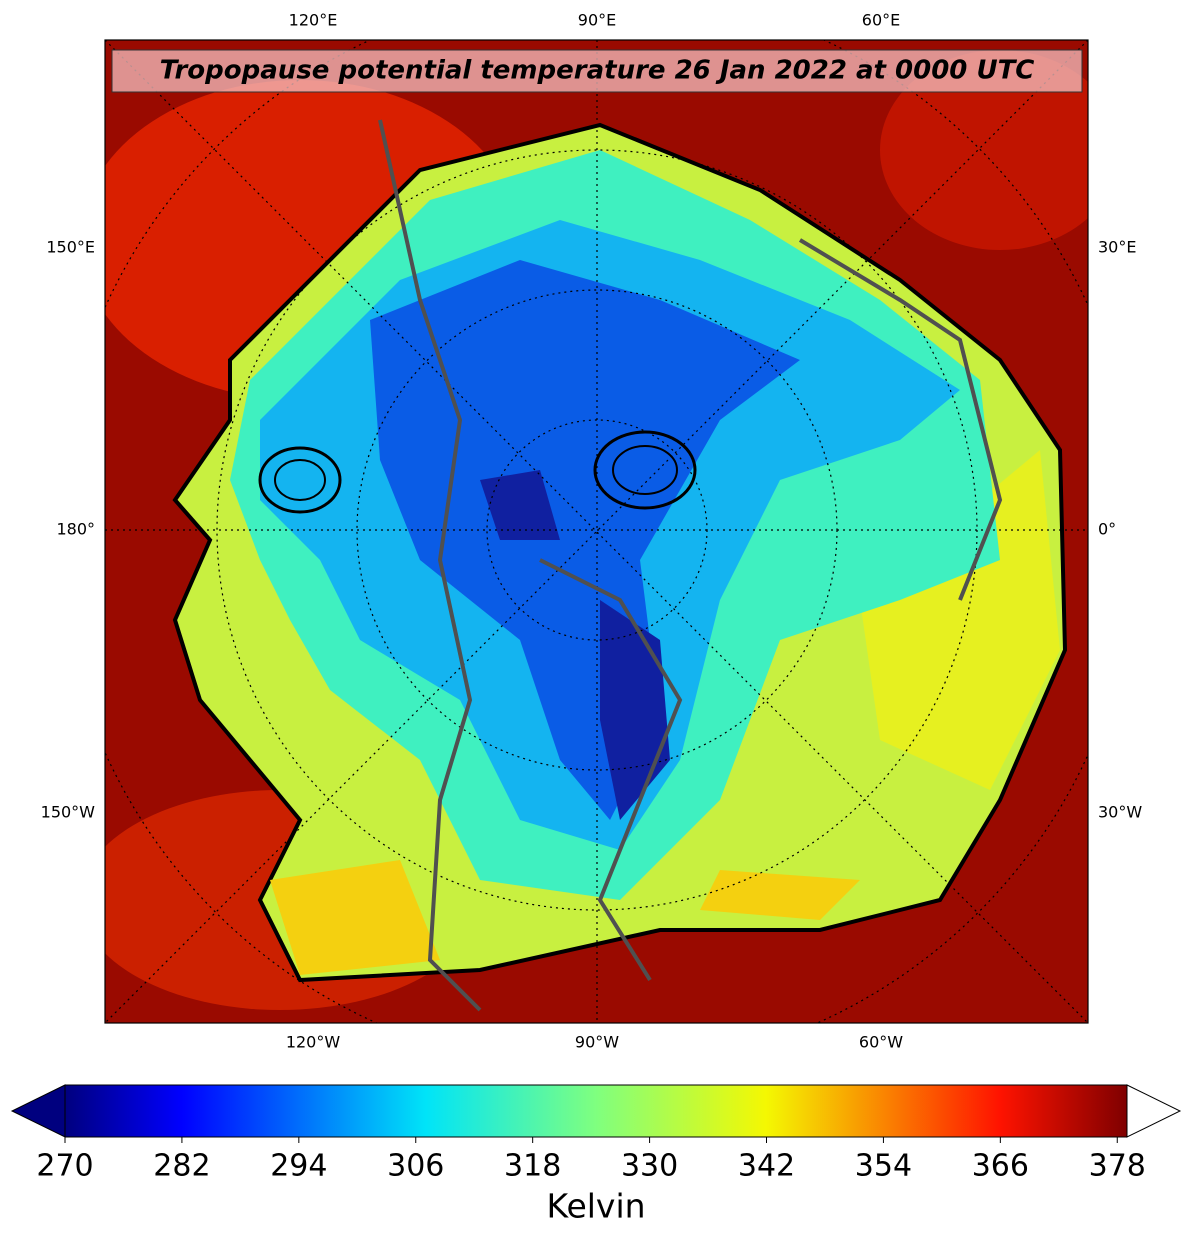 This screenshot has width=1192, height=1242. I want to click on title-box, so click(597, 71).